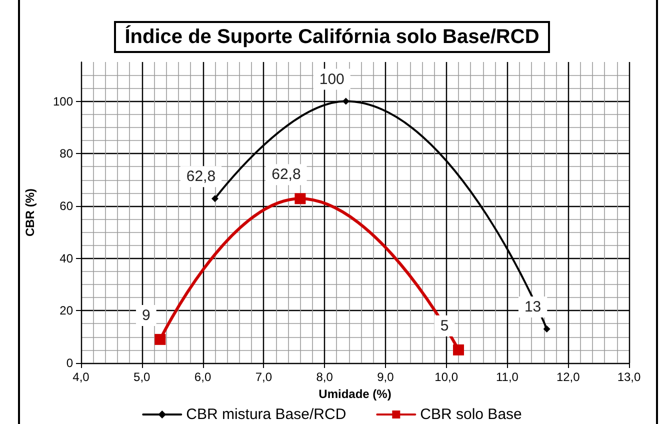 This screenshot has height=424, width=664. What do you see at coordinates (203, 377) in the screenshot?
I see `x-tick-label: 6,0` at bounding box center [203, 377].